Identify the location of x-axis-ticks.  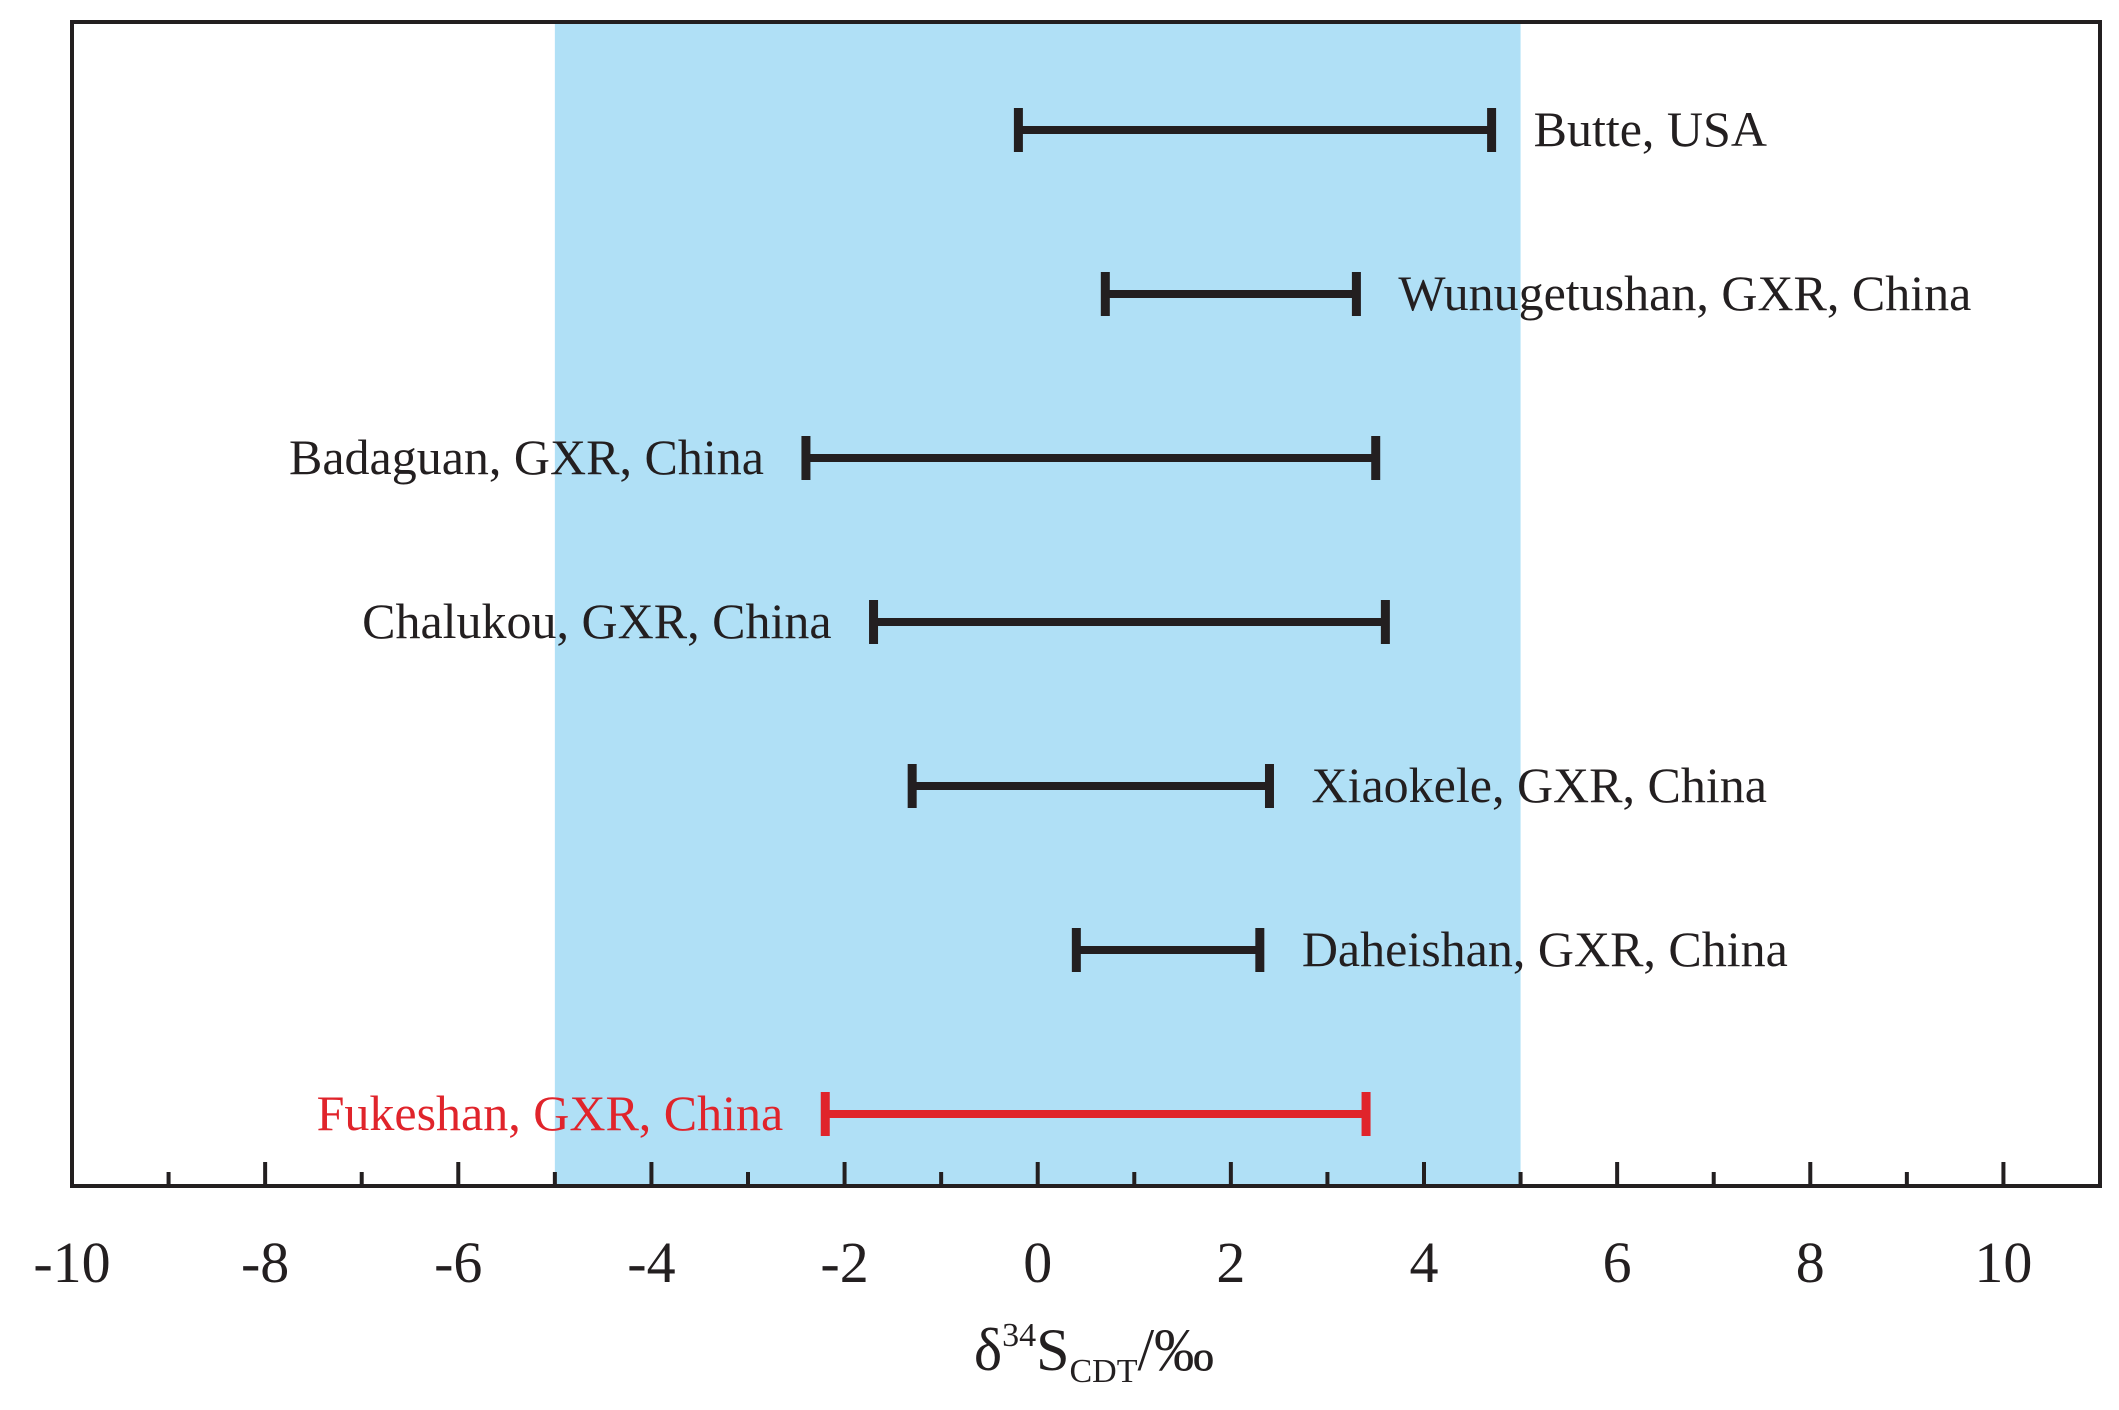
(1086, 1174).